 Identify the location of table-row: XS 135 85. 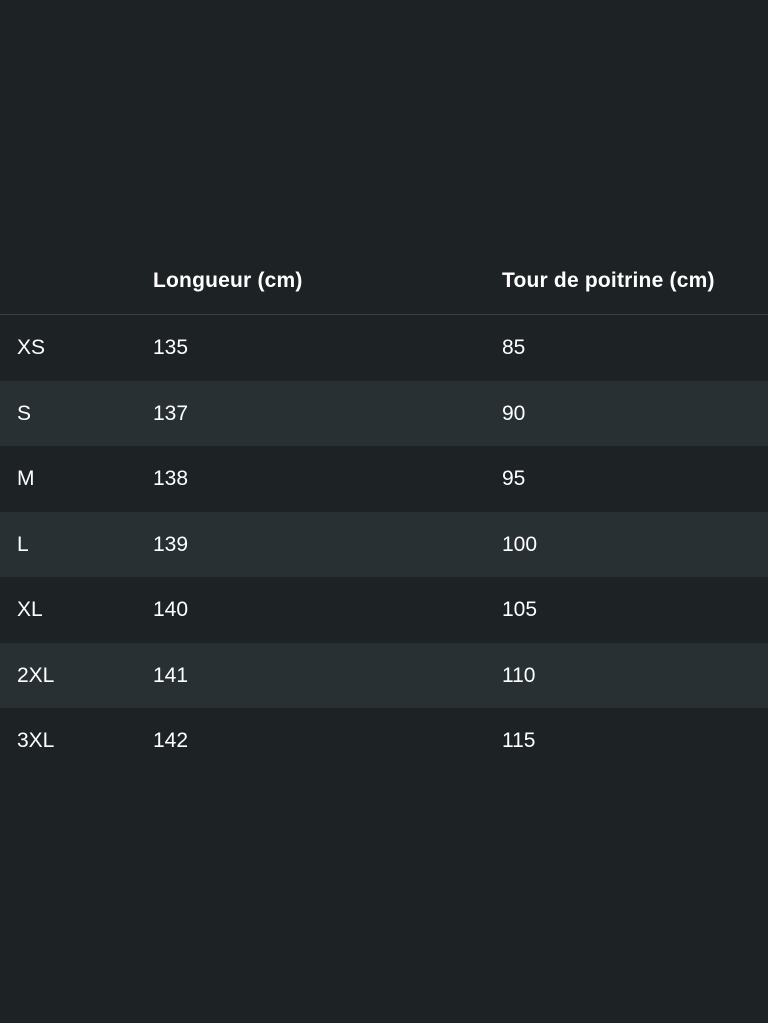
(384, 348).